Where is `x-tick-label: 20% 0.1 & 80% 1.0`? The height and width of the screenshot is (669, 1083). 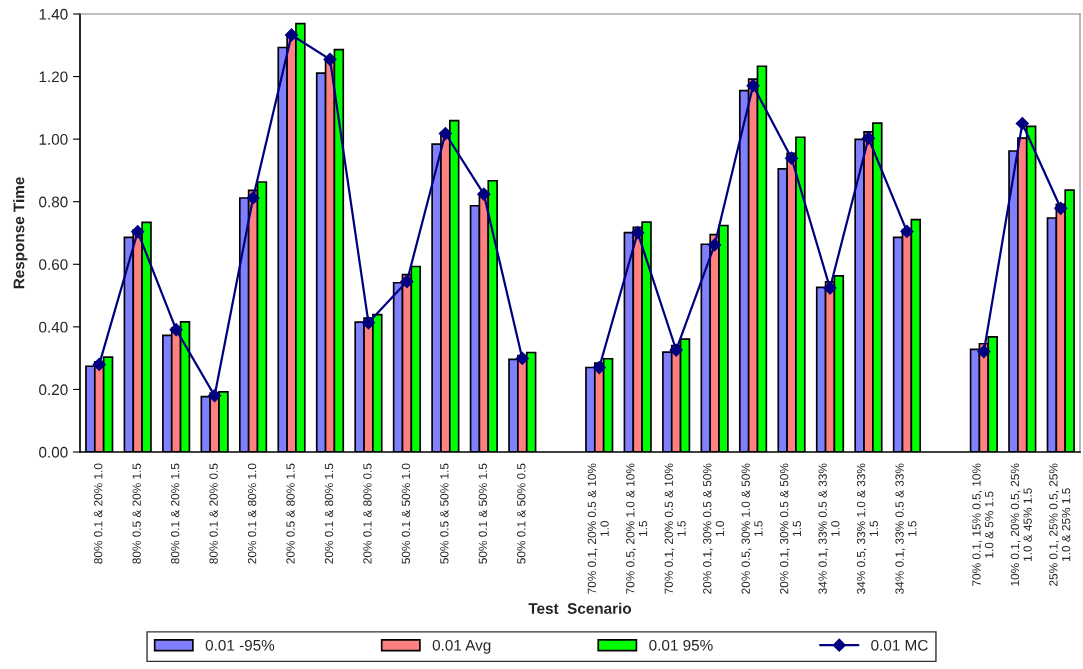 x-tick-label: 20% 0.1 & 80% 1.0 is located at coordinates (252, 513).